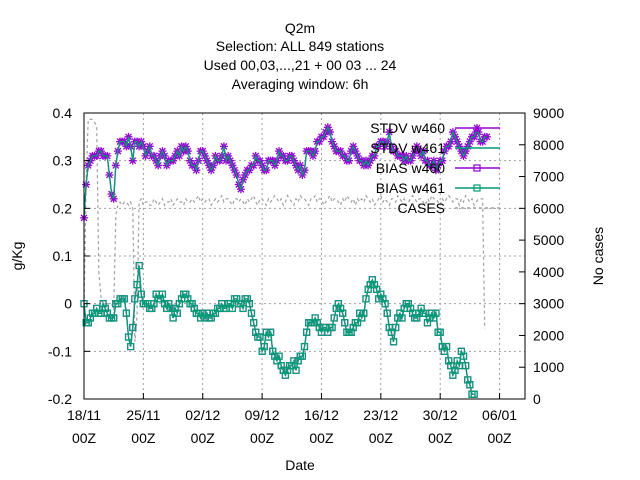 Image resolution: width=640 pixels, height=480 pixels. What do you see at coordinates (63, 256) in the screenshot?
I see `y-tick-label: 0.1` at bounding box center [63, 256].